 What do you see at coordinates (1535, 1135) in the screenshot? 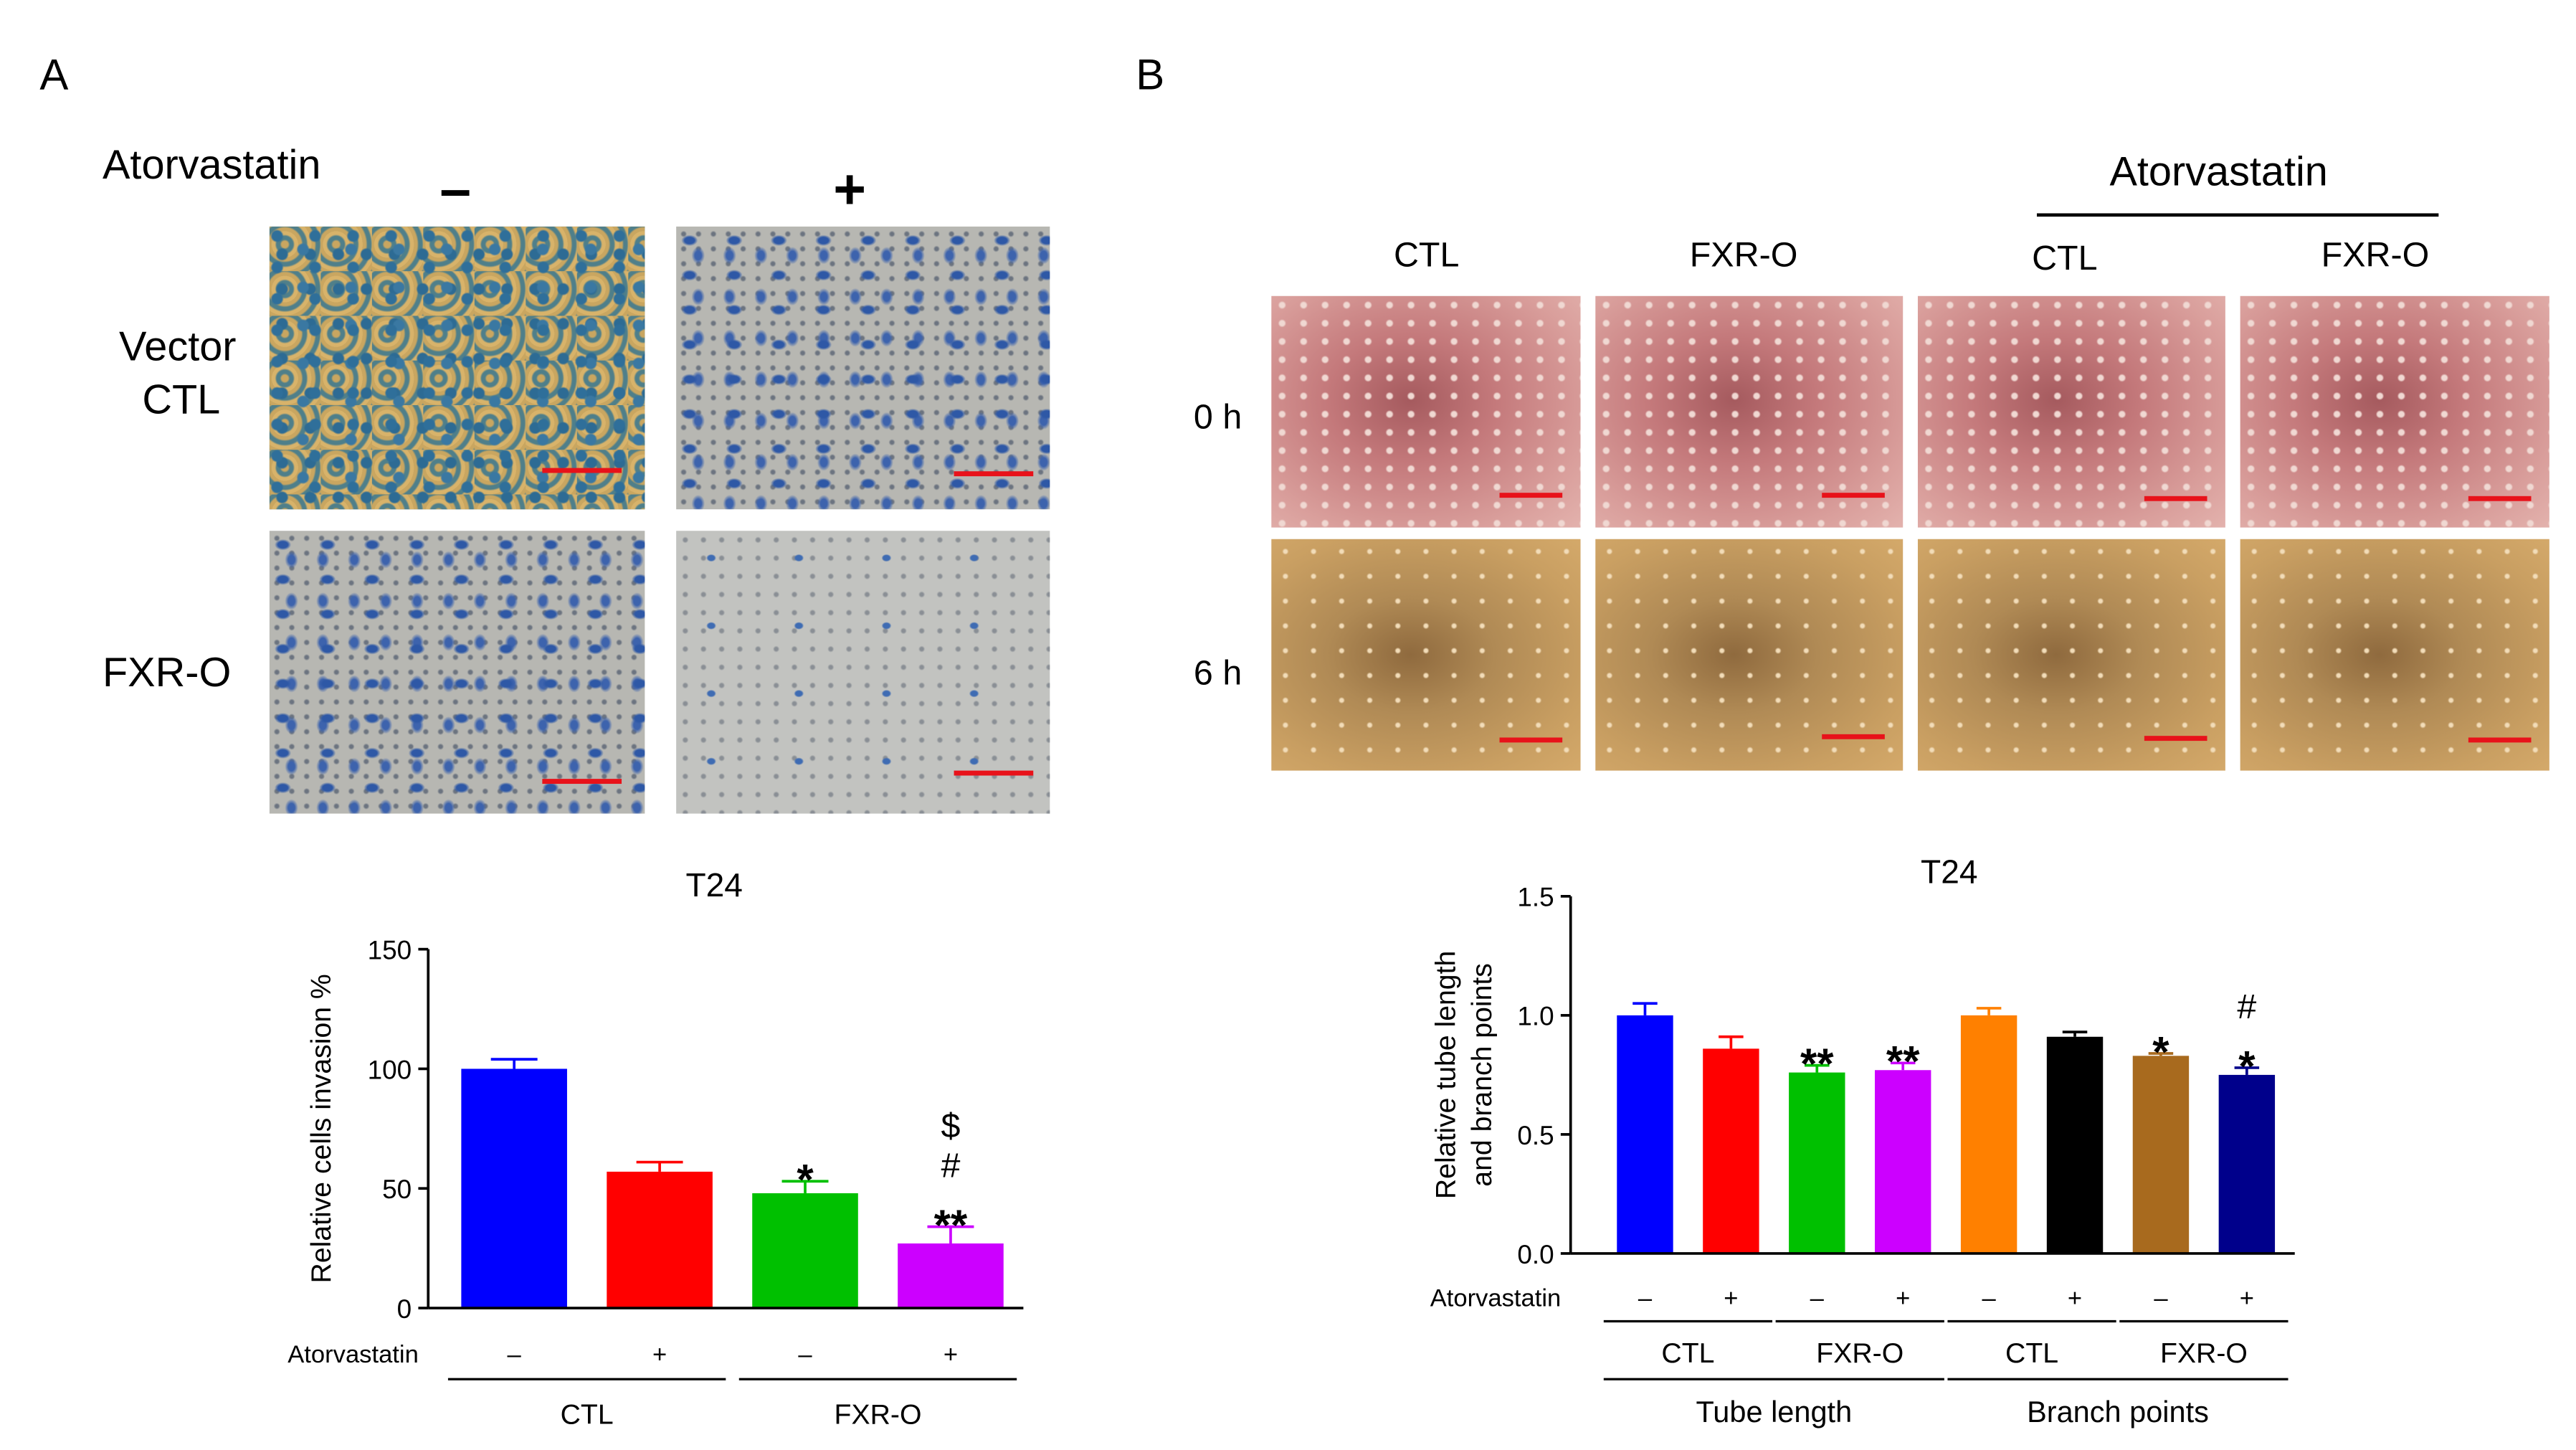
I see `y-tick-label: 0.5` at bounding box center [1535, 1135].